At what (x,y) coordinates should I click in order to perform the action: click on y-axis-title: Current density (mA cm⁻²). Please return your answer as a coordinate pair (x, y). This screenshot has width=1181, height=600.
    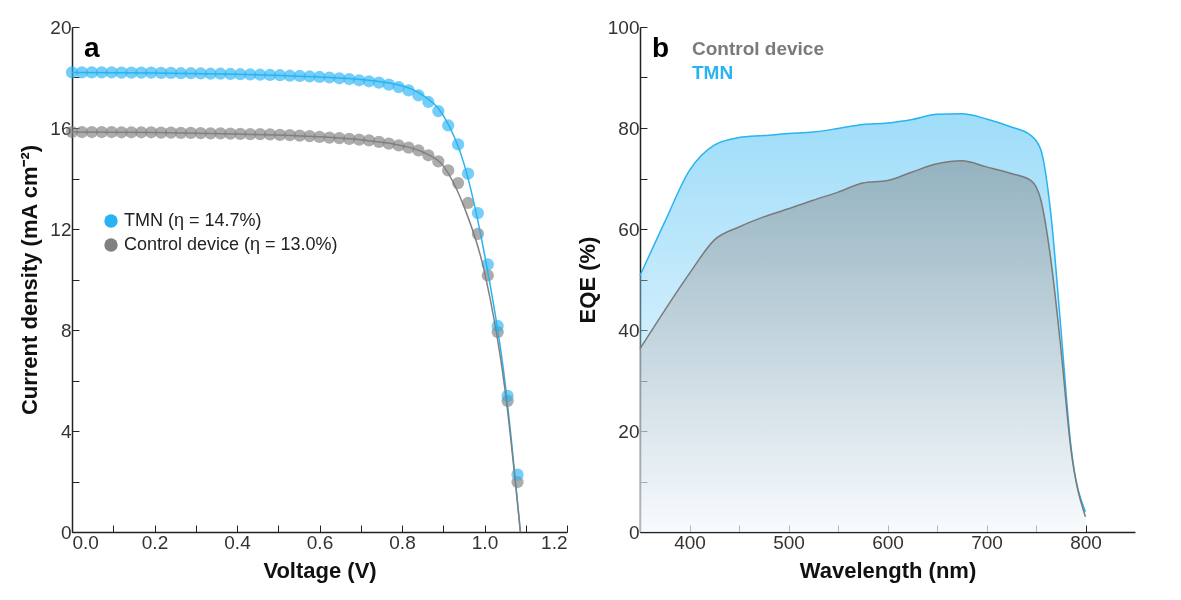
    Looking at the image, I should click on (30, 280).